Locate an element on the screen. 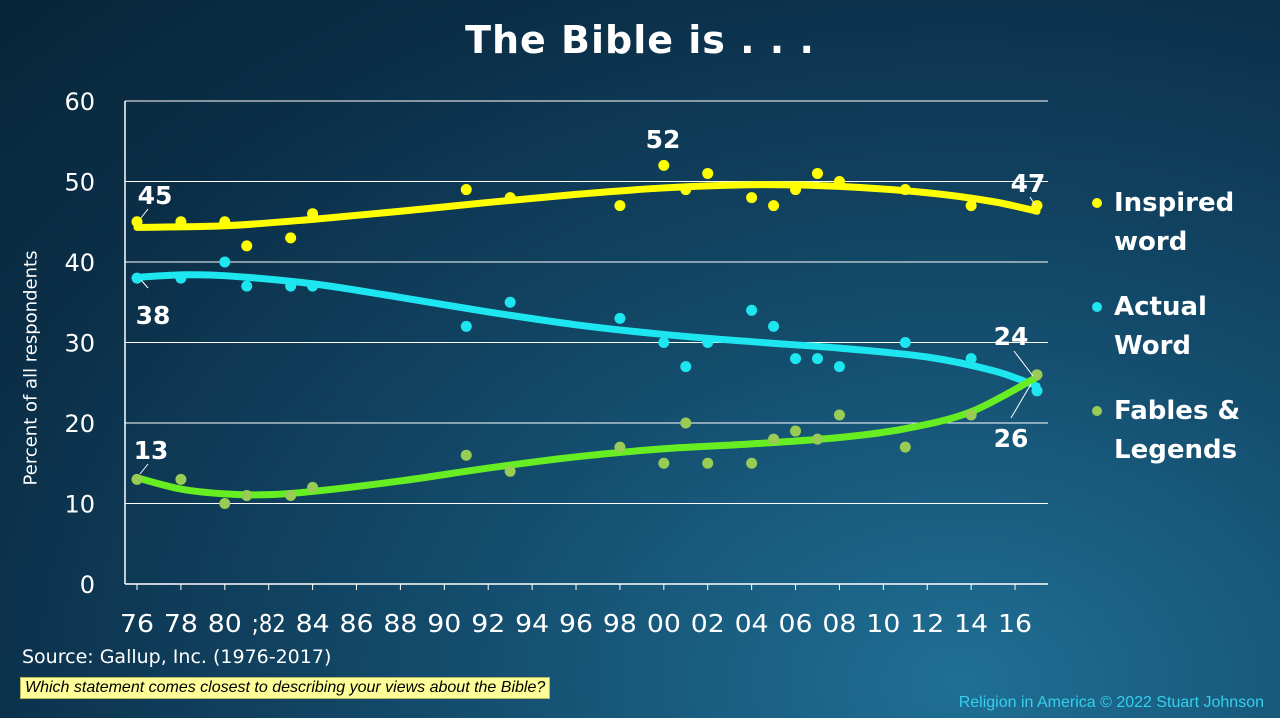 This screenshot has height=718, width=1280. legend-marker-actual-word is located at coordinates (1097, 307).